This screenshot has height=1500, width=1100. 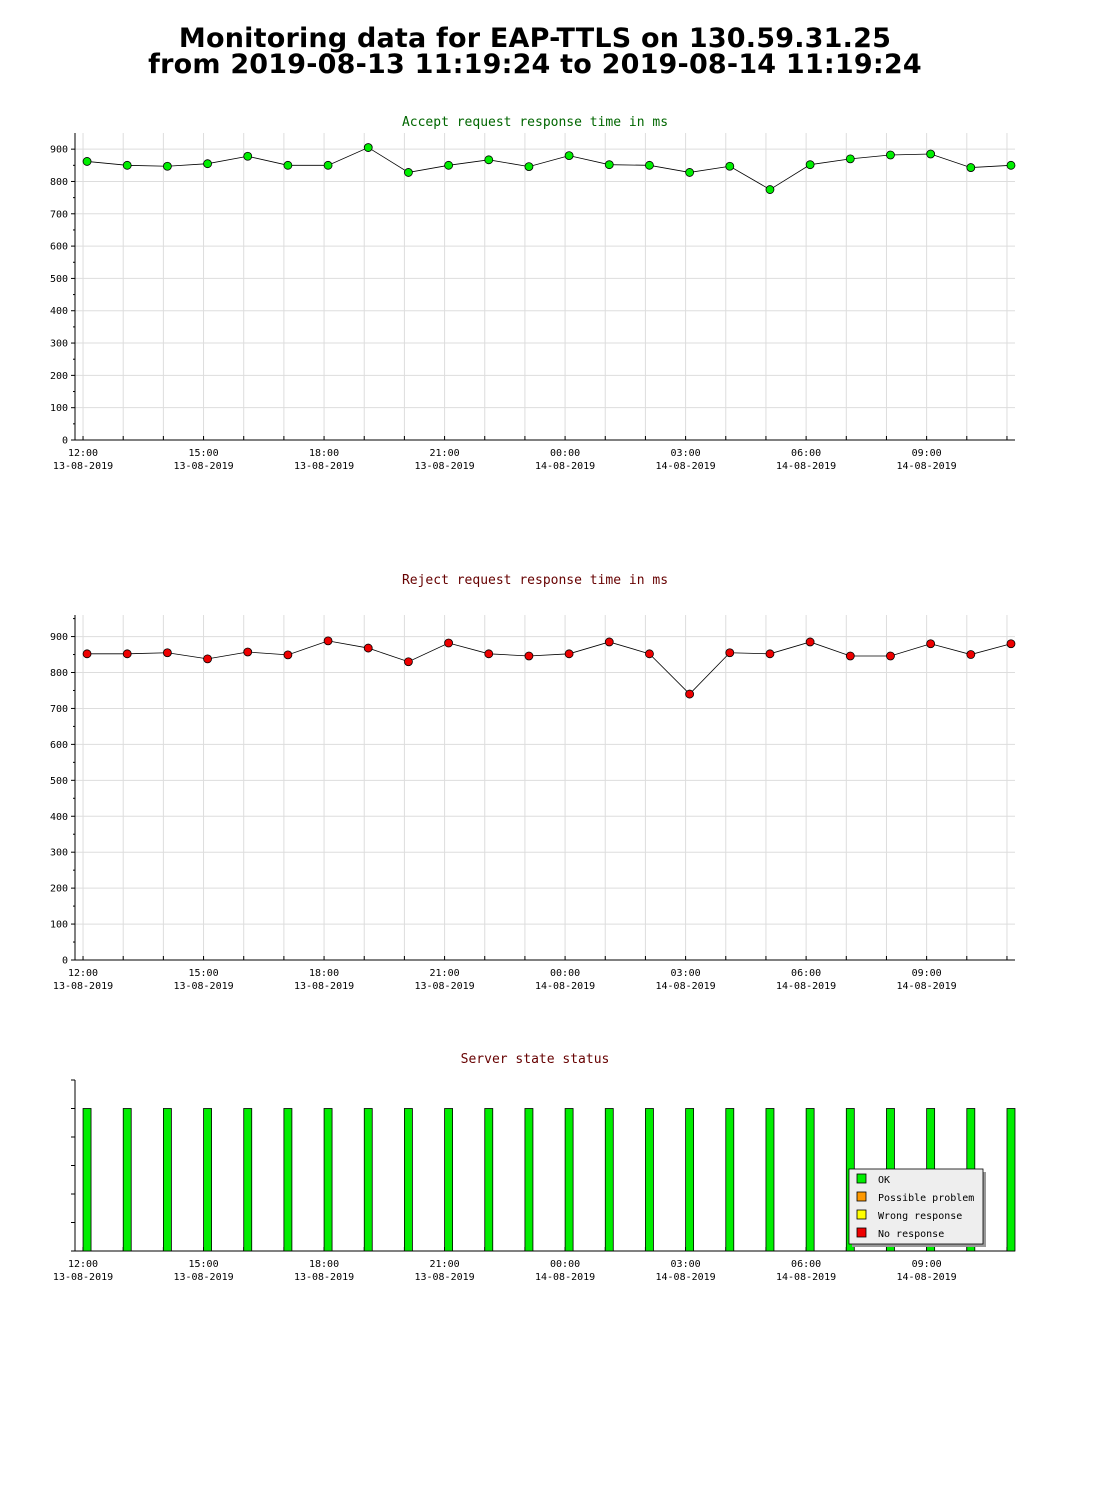 What do you see at coordinates (59, 279) in the screenshot?
I see `y-tick-label: 500` at bounding box center [59, 279].